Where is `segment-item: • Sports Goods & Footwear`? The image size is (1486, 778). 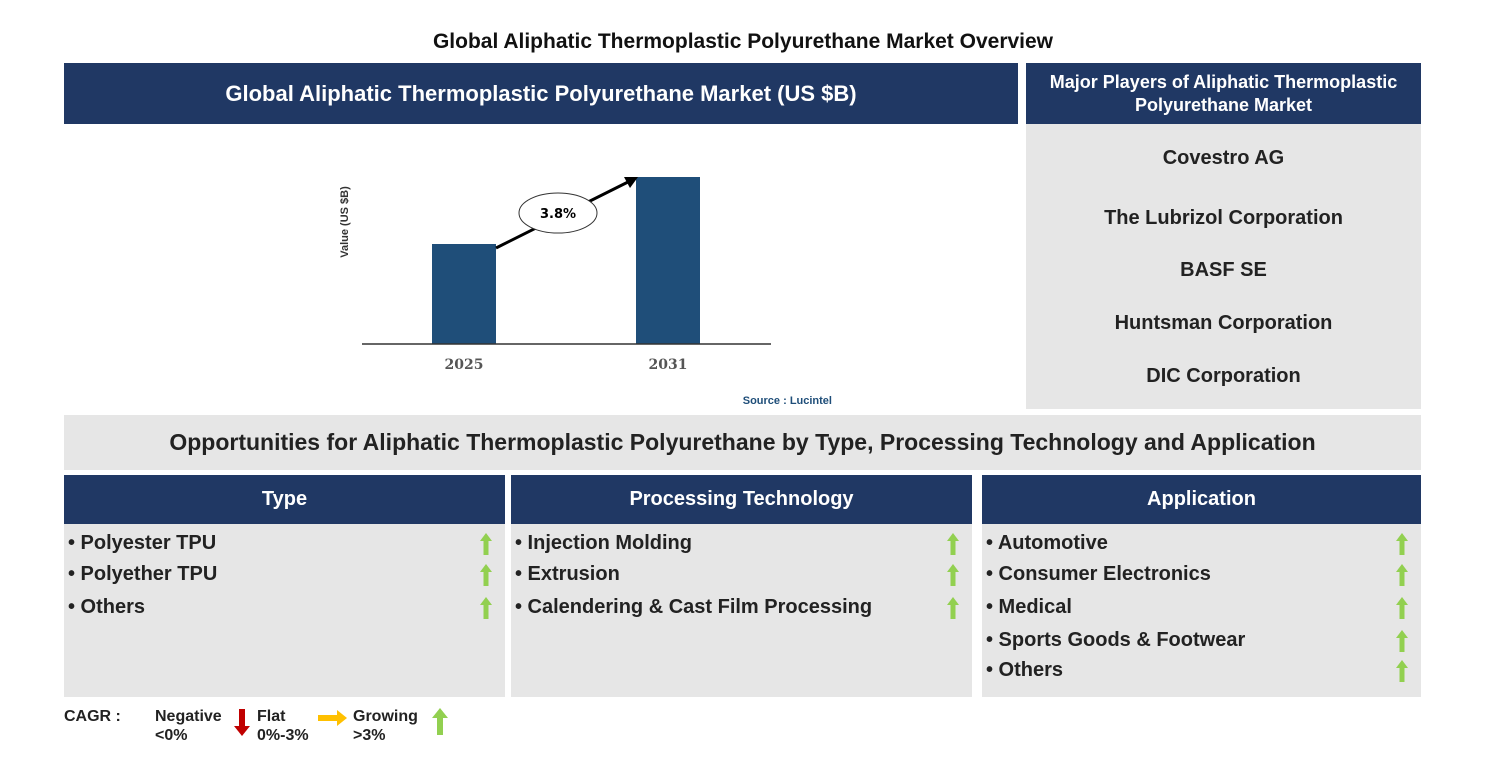
segment-item: • Sports Goods & Footwear is located at coordinates (1116, 640).